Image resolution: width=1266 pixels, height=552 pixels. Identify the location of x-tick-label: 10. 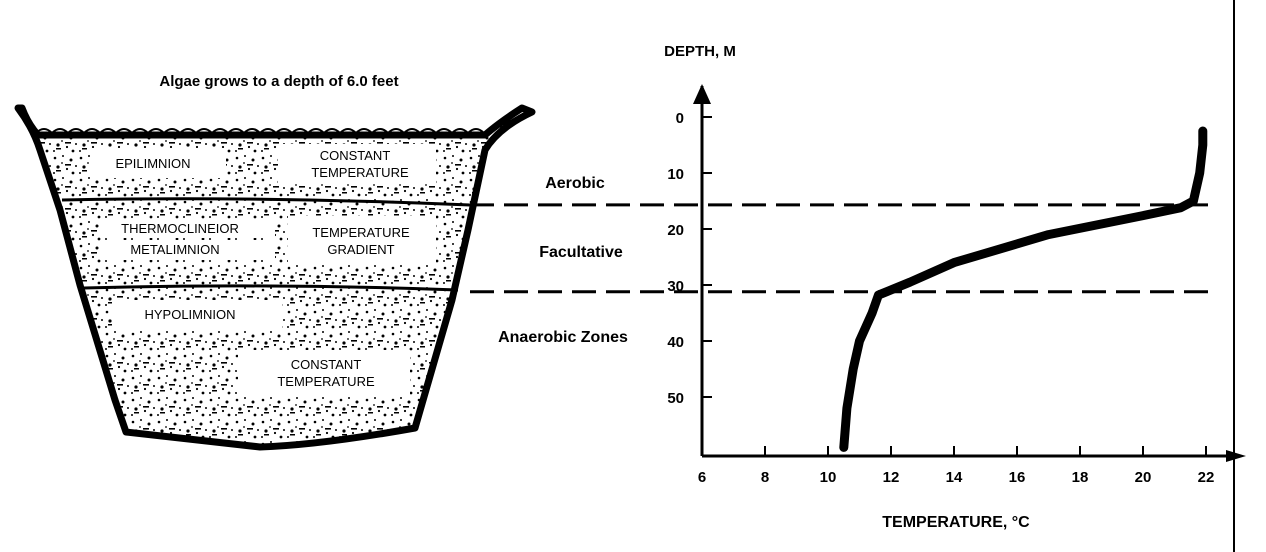
(828, 477).